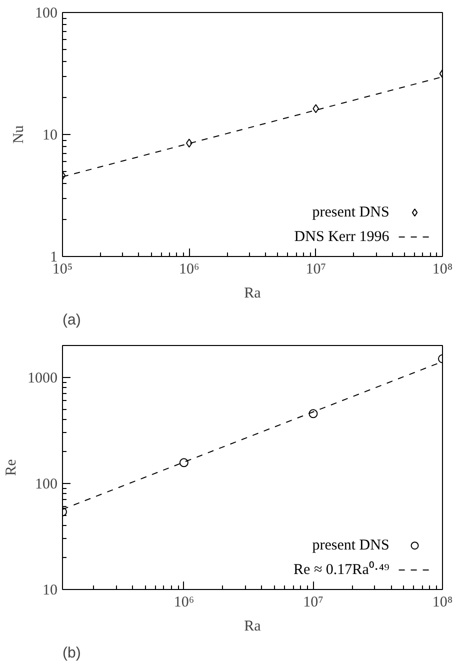 The height and width of the screenshot is (666, 466). Describe the element at coordinates (342, 236) in the screenshot. I see `legend-label: DNS Kerr 1996` at that location.